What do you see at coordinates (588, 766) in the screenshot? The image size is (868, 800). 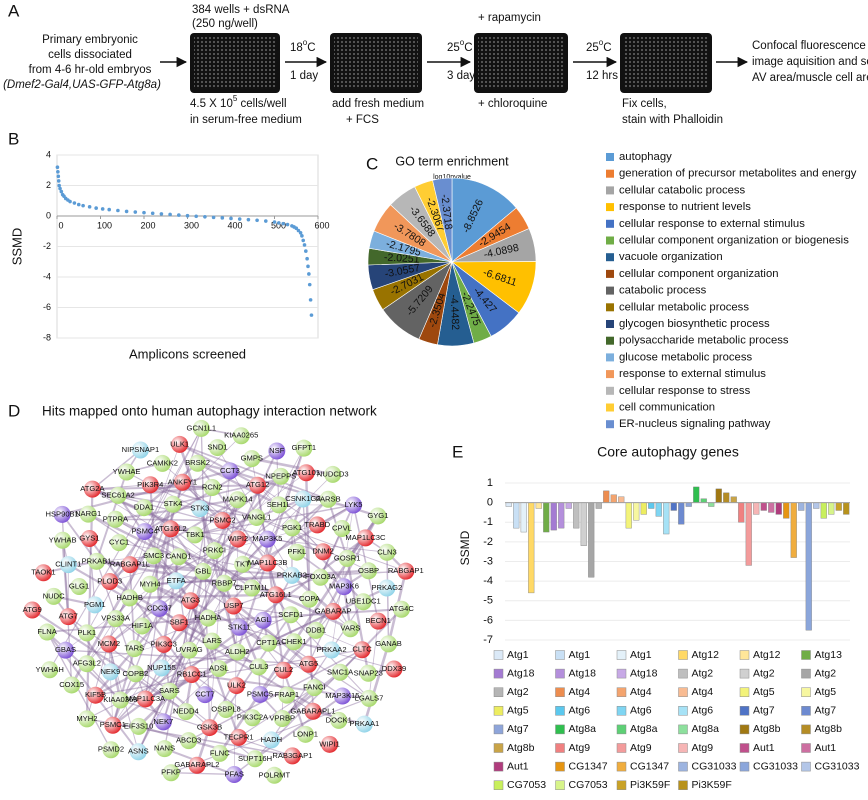 I see `legend-label: CG1347` at bounding box center [588, 766].